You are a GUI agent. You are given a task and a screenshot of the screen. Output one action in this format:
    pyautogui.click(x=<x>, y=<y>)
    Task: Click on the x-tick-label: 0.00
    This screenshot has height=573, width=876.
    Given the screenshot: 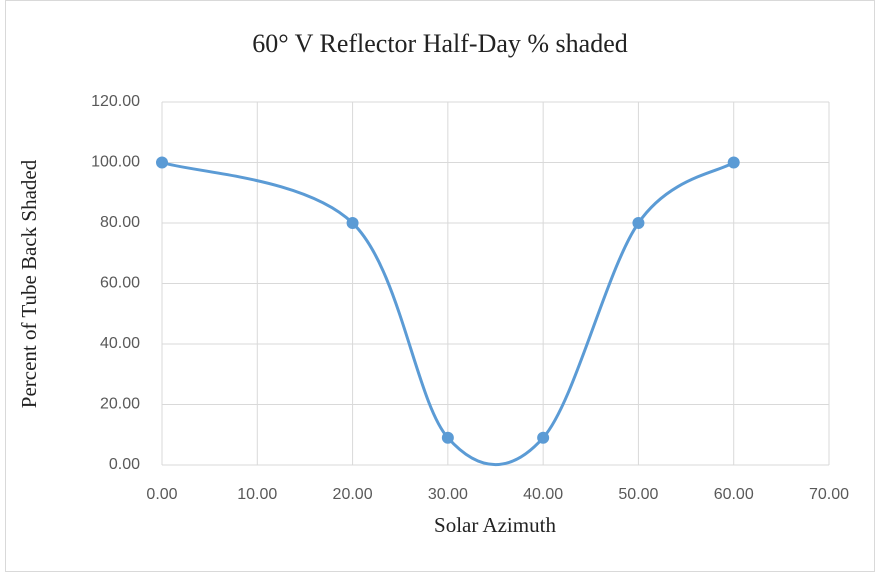 What is the action you would take?
    pyautogui.click(x=161, y=494)
    